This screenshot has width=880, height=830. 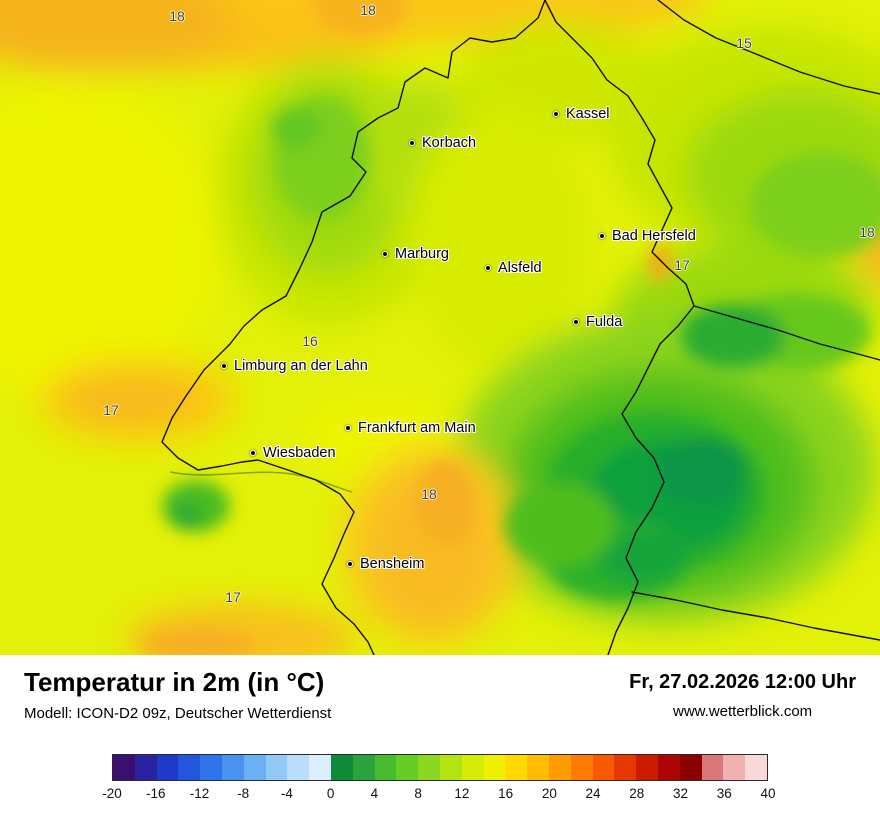 I want to click on temp-value-label: 16, so click(x=310, y=341).